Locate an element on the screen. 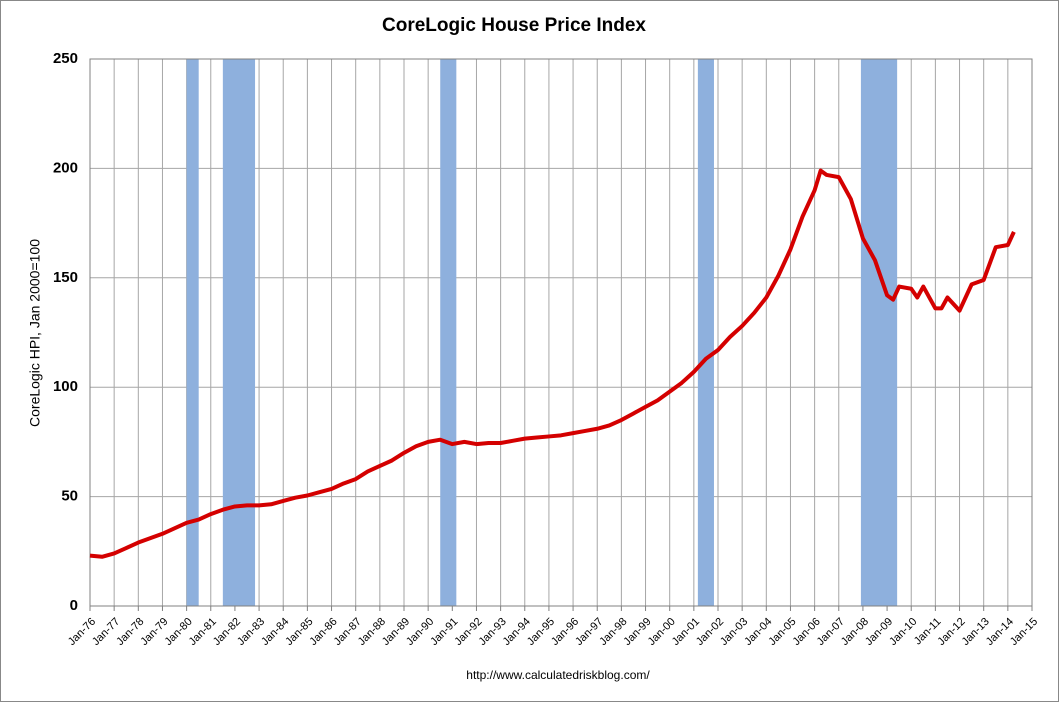 Image resolution: width=1059 pixels, height=702 pixels. y-tick-label: 150 is located at coordinates (65, 277).